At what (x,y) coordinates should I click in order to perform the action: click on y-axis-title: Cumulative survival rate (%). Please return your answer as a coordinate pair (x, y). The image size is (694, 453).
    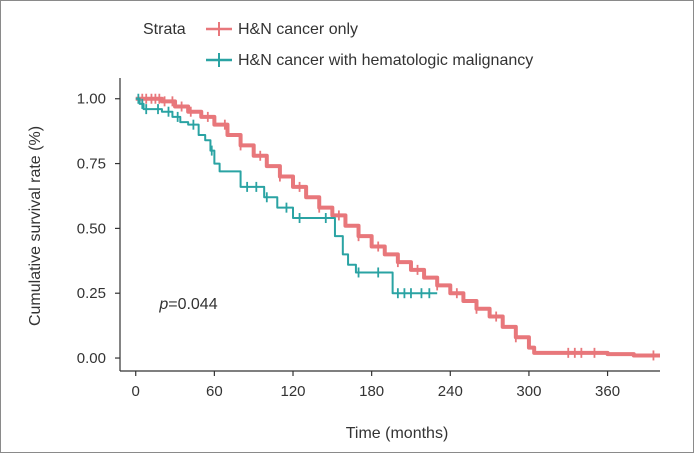
    Looking at the image, I should click on (35, 226).